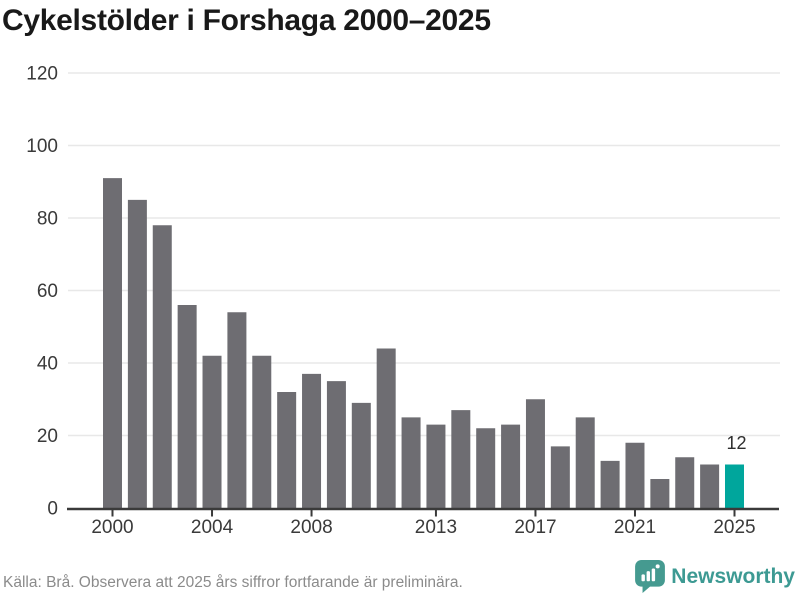 This screenshot has width=800, height=600. I want to click on bar-2017, so click(535, 453).